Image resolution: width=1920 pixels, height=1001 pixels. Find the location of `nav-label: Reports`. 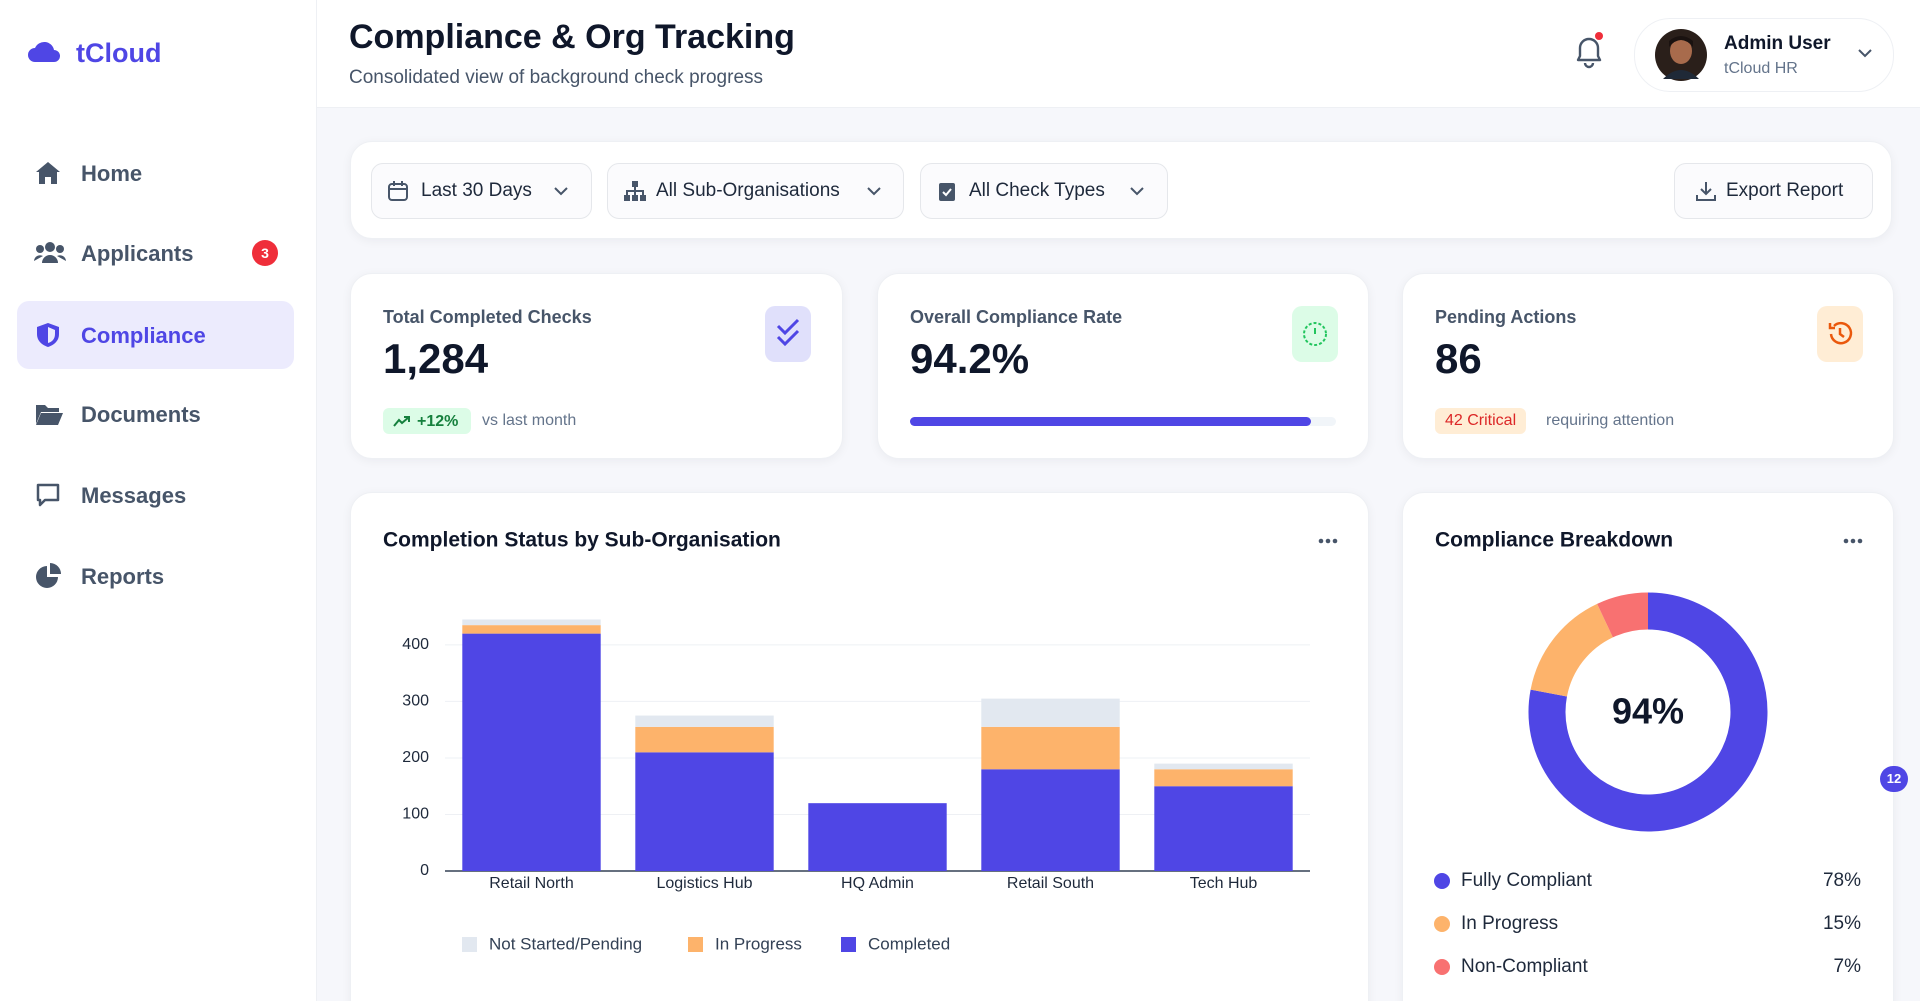

nav-label: Reports is located at coordinates (123, 576).